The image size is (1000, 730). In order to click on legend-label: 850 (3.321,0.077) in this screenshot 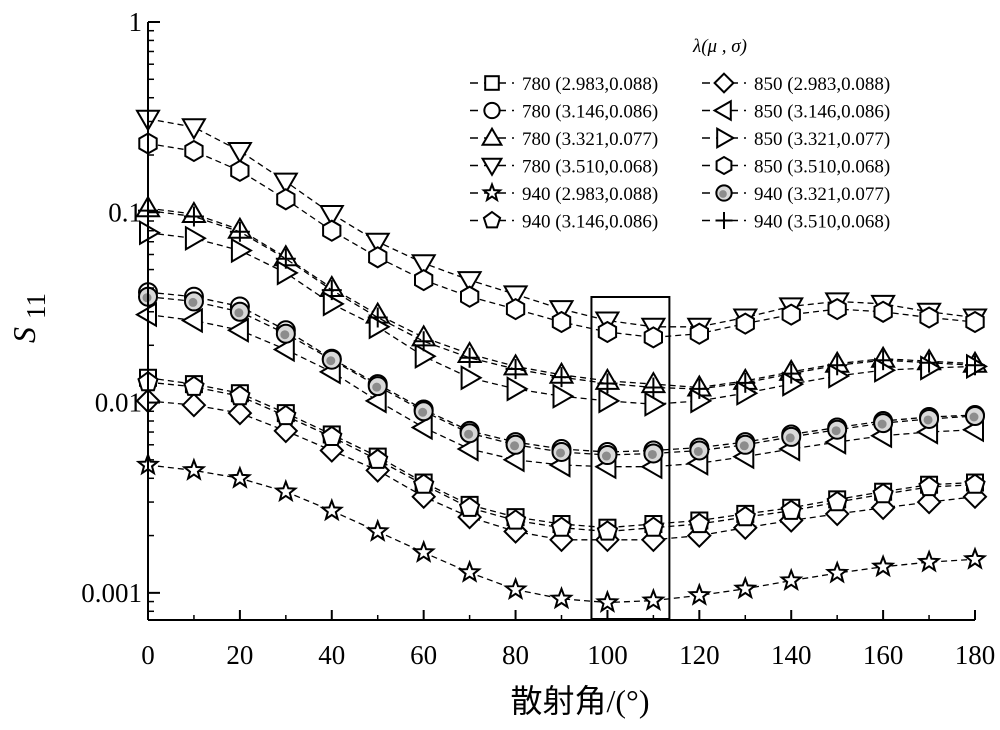, I will do `click(822, 139)`.